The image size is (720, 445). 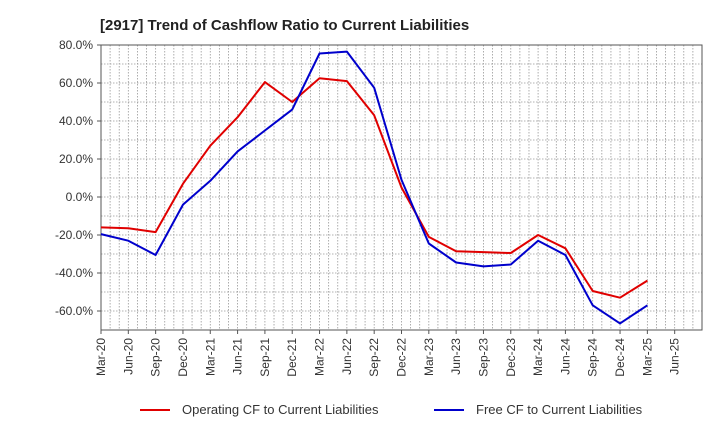 What do you see at coordinates (74, 311) in the screenshot?
I see `y-tick-label: -60.0%` at bounding box center [74, 311].